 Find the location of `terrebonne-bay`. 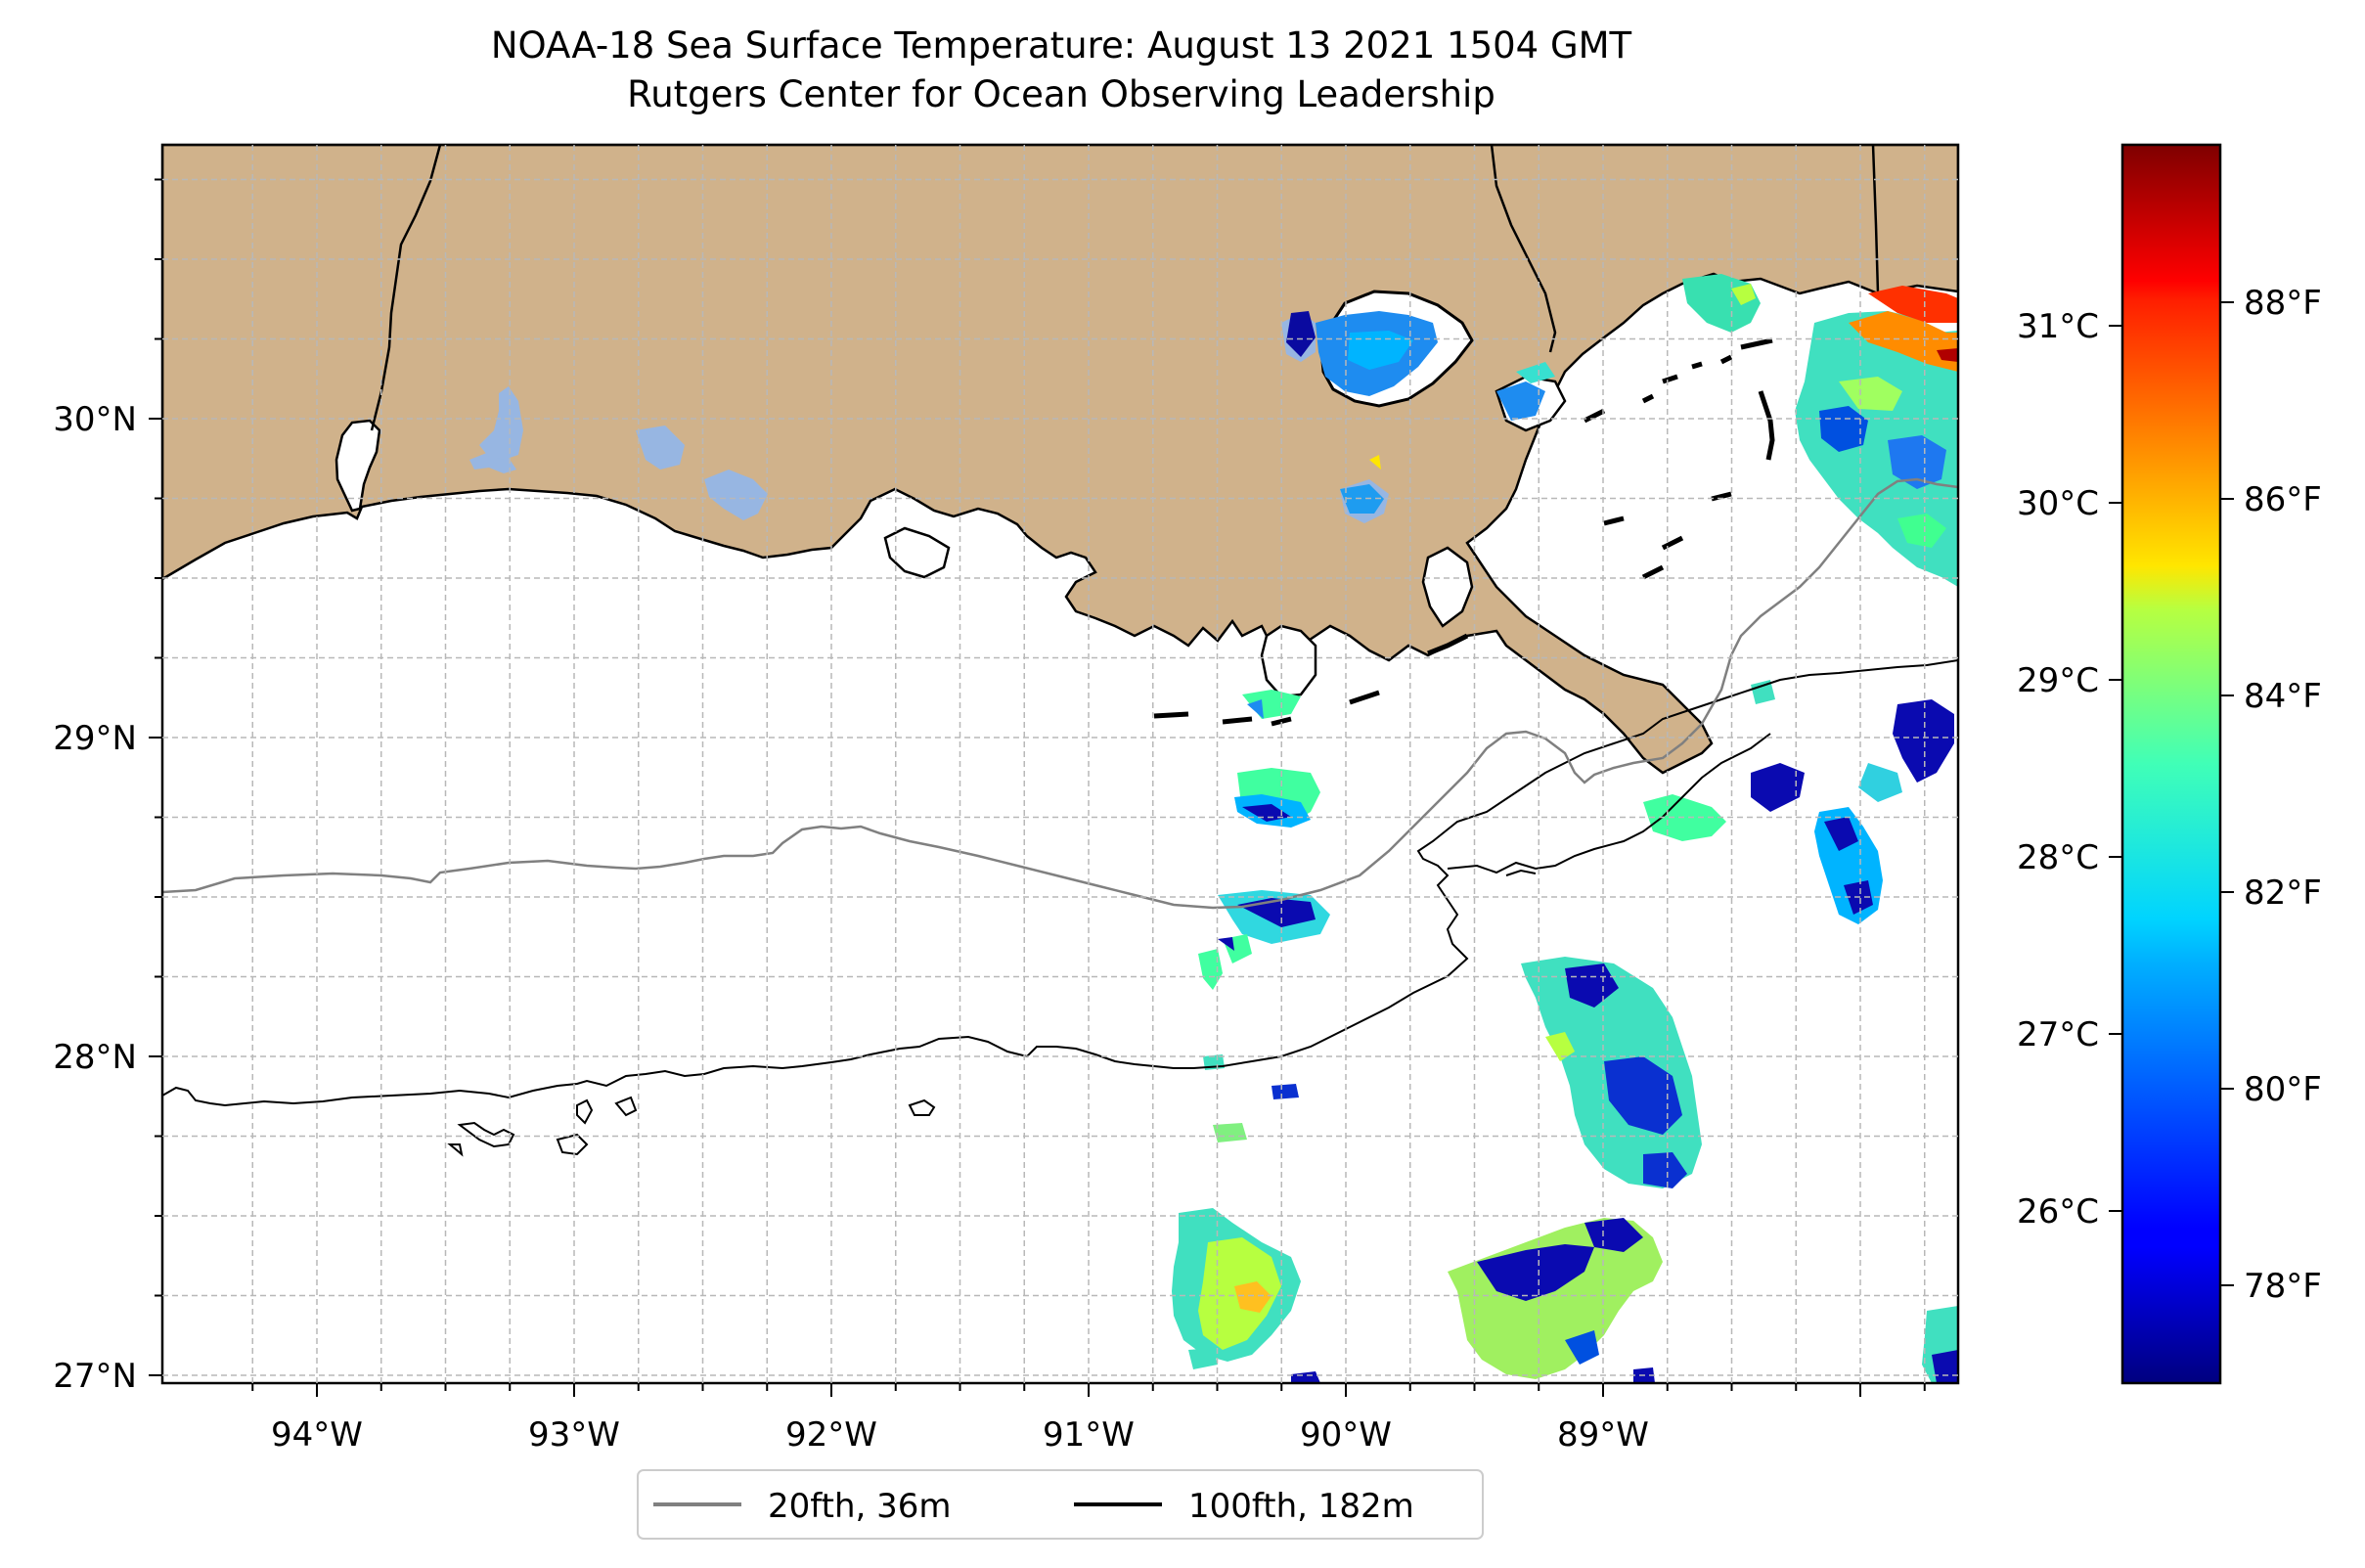

terrebonne-bay is located at coordinates (1288, 661).